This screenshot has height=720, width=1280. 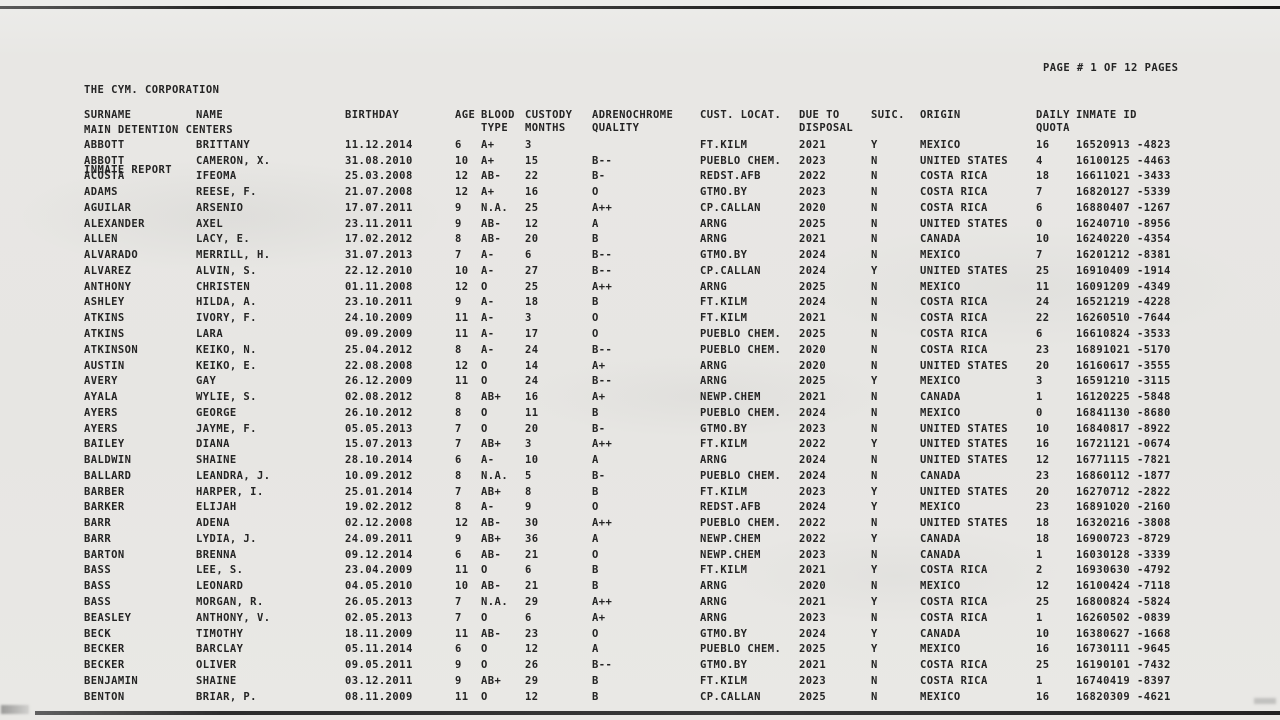 What do you see at coordinates (379, 665) in the screenshot?
I see `cell-birthday: 09.05.2011` at bounding box center [379, 665].